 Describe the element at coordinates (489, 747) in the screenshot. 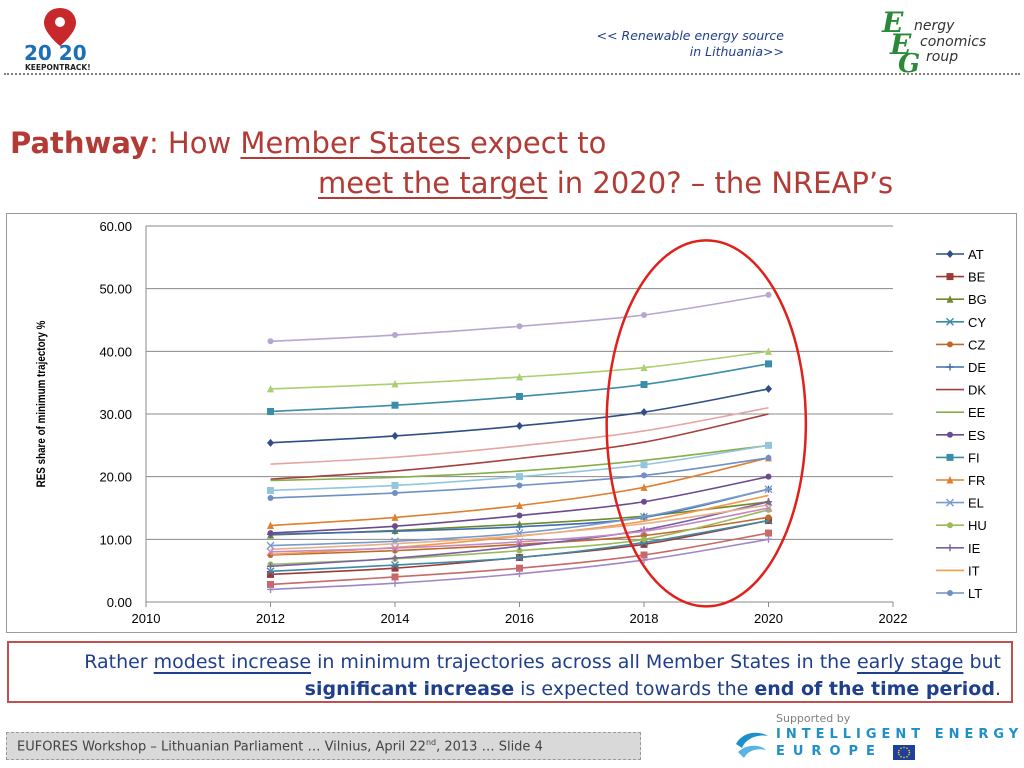

I see `footer-text-b: , 2013 … Slide 4` at that location.